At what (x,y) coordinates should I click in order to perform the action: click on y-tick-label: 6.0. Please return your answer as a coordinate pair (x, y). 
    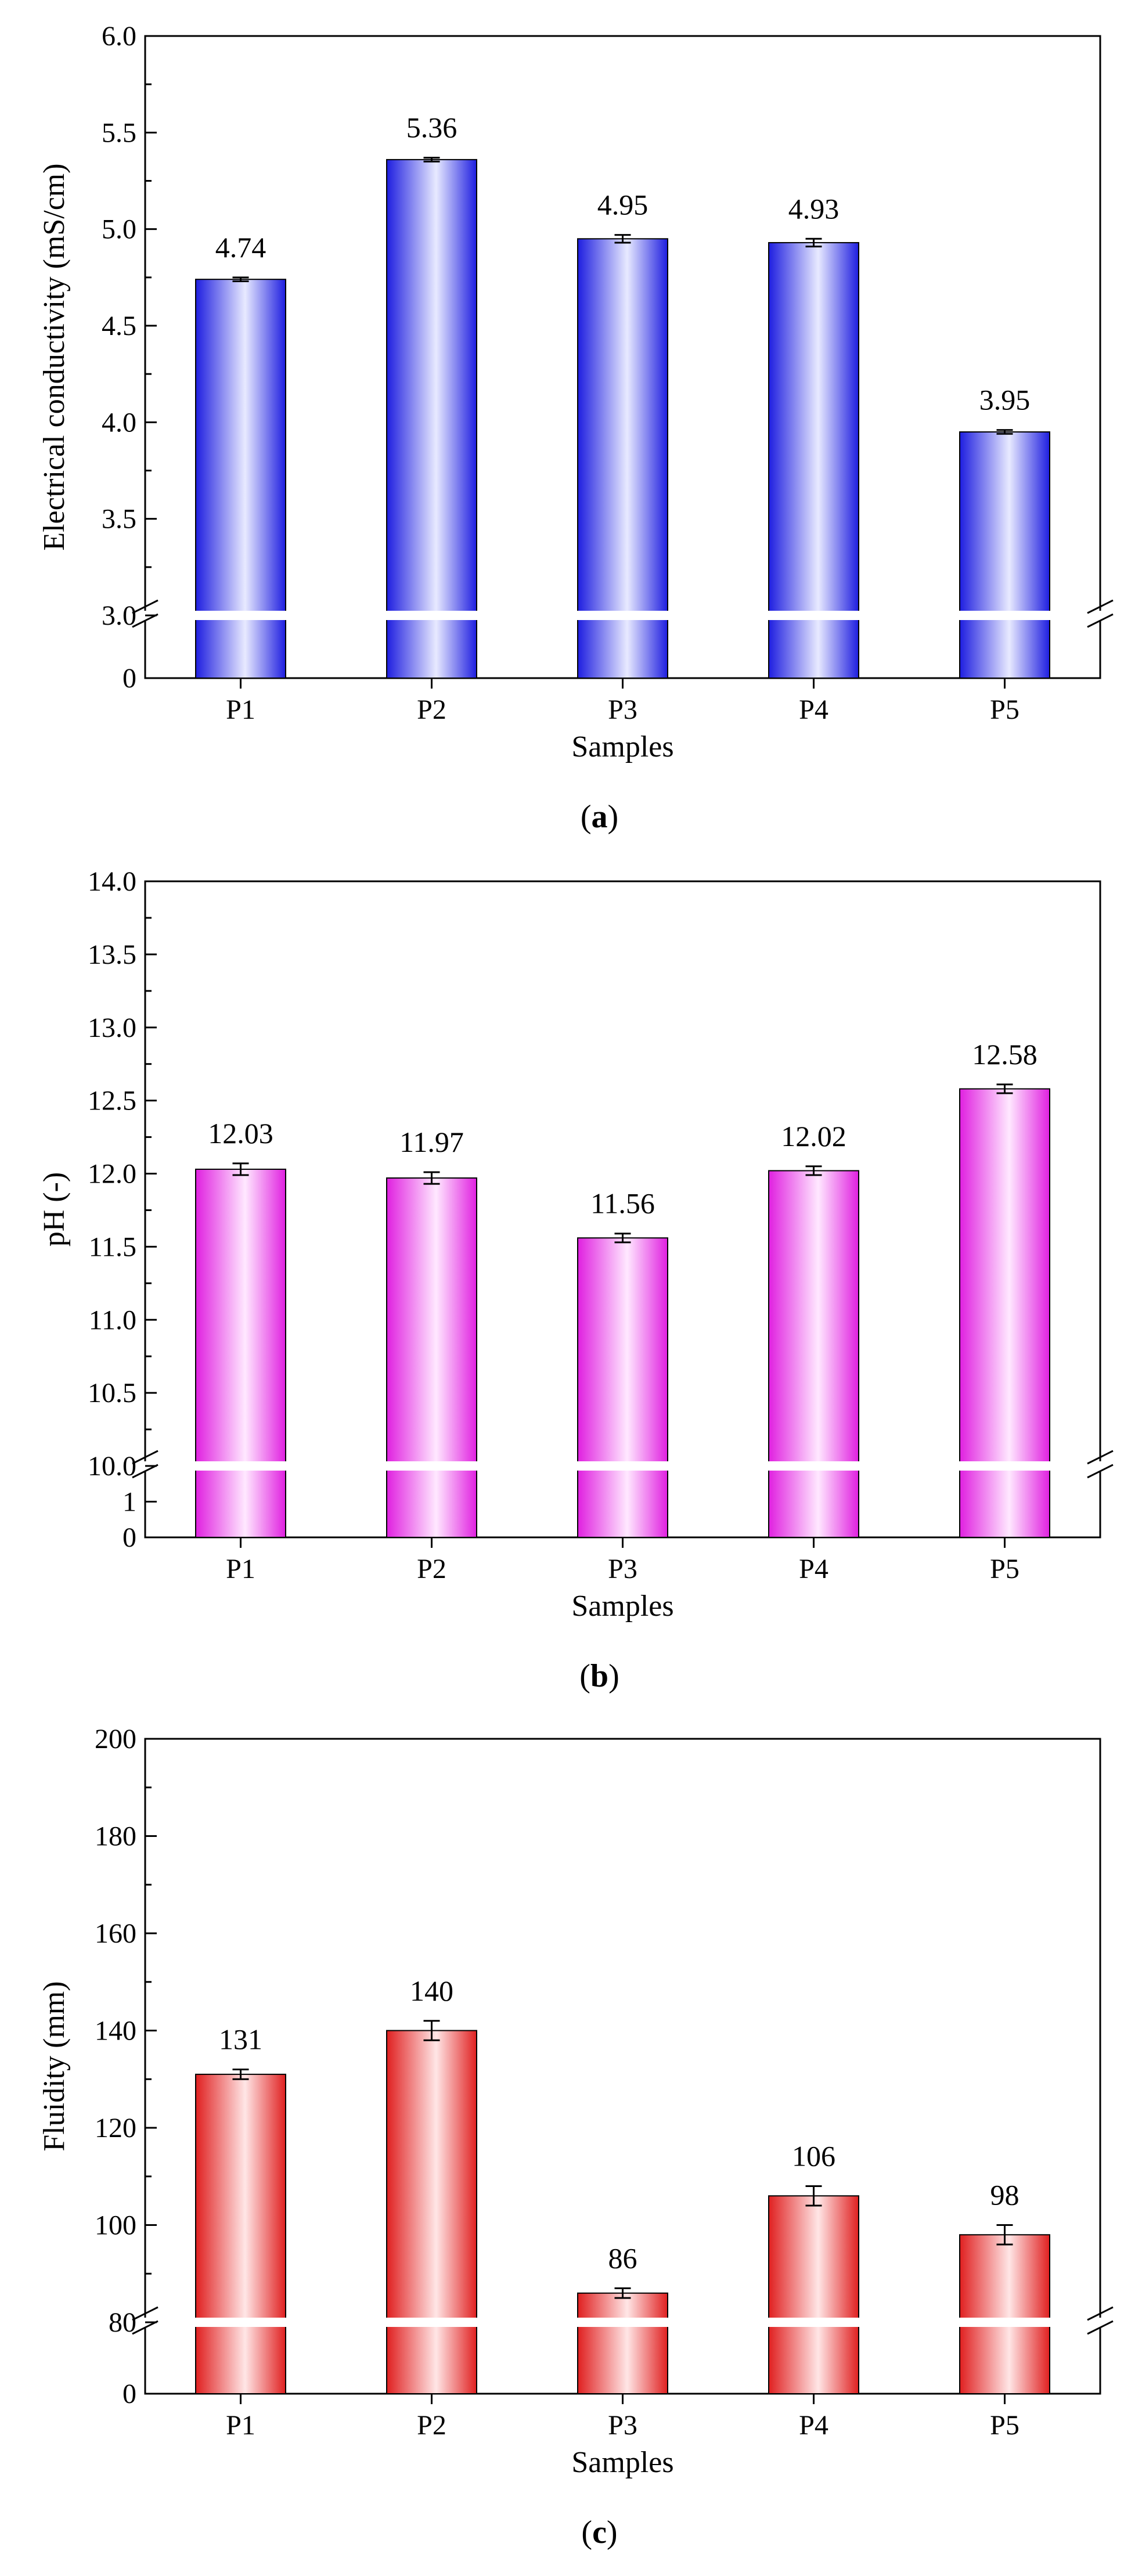
    Looking at the image, I should click on (119, 36).